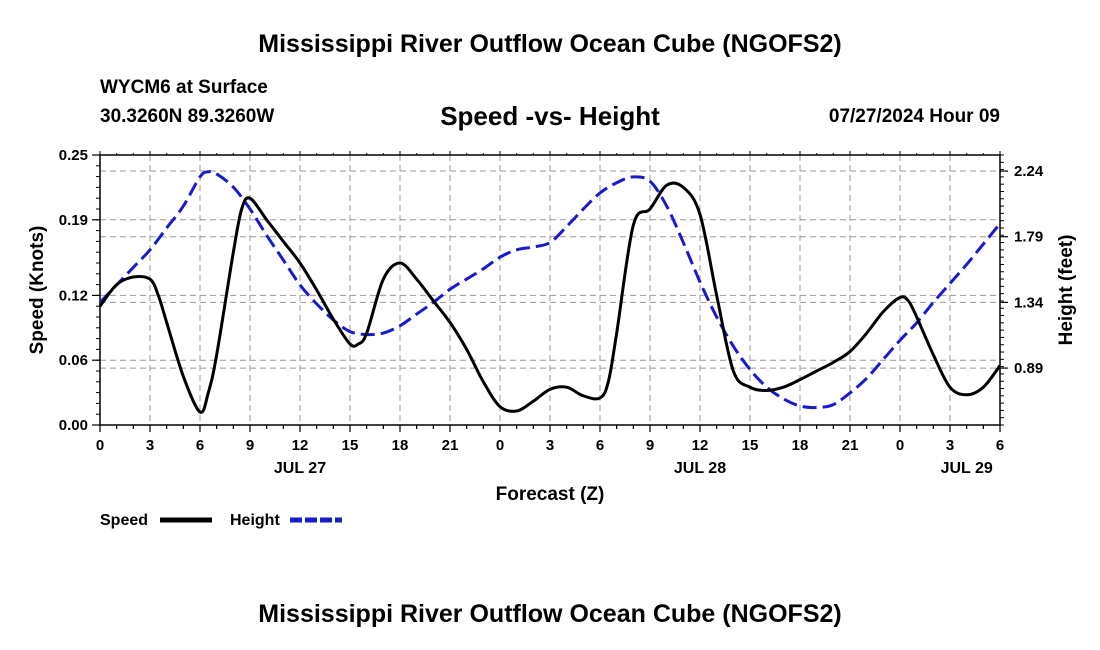 This screenshot has height=650, width=1100. What do you see at coordinates (1028, 368) in the screenshot?
I see `y2-tick-label: 0.89` at bounding box center [1028, 368].